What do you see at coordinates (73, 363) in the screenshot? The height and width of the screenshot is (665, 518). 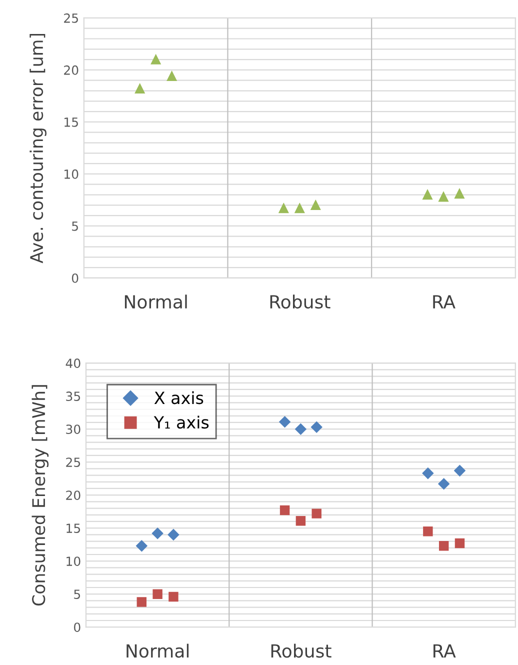 I see `y-tick-label: 40` at bounding box center [73, 363].